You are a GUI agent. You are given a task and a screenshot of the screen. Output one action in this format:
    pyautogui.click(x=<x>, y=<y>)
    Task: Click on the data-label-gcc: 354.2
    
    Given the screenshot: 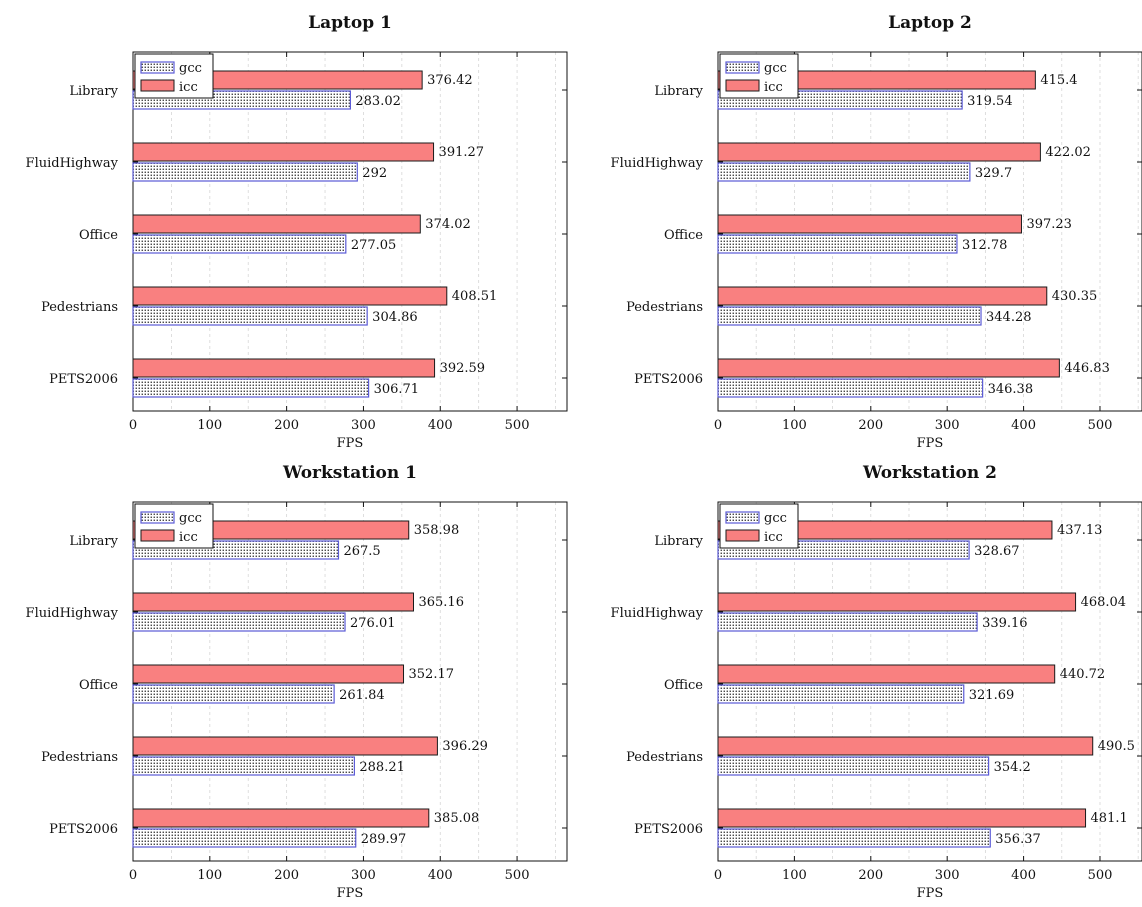 What is the action you would take?
    pyautogui.click(x=1012, y=767)
    